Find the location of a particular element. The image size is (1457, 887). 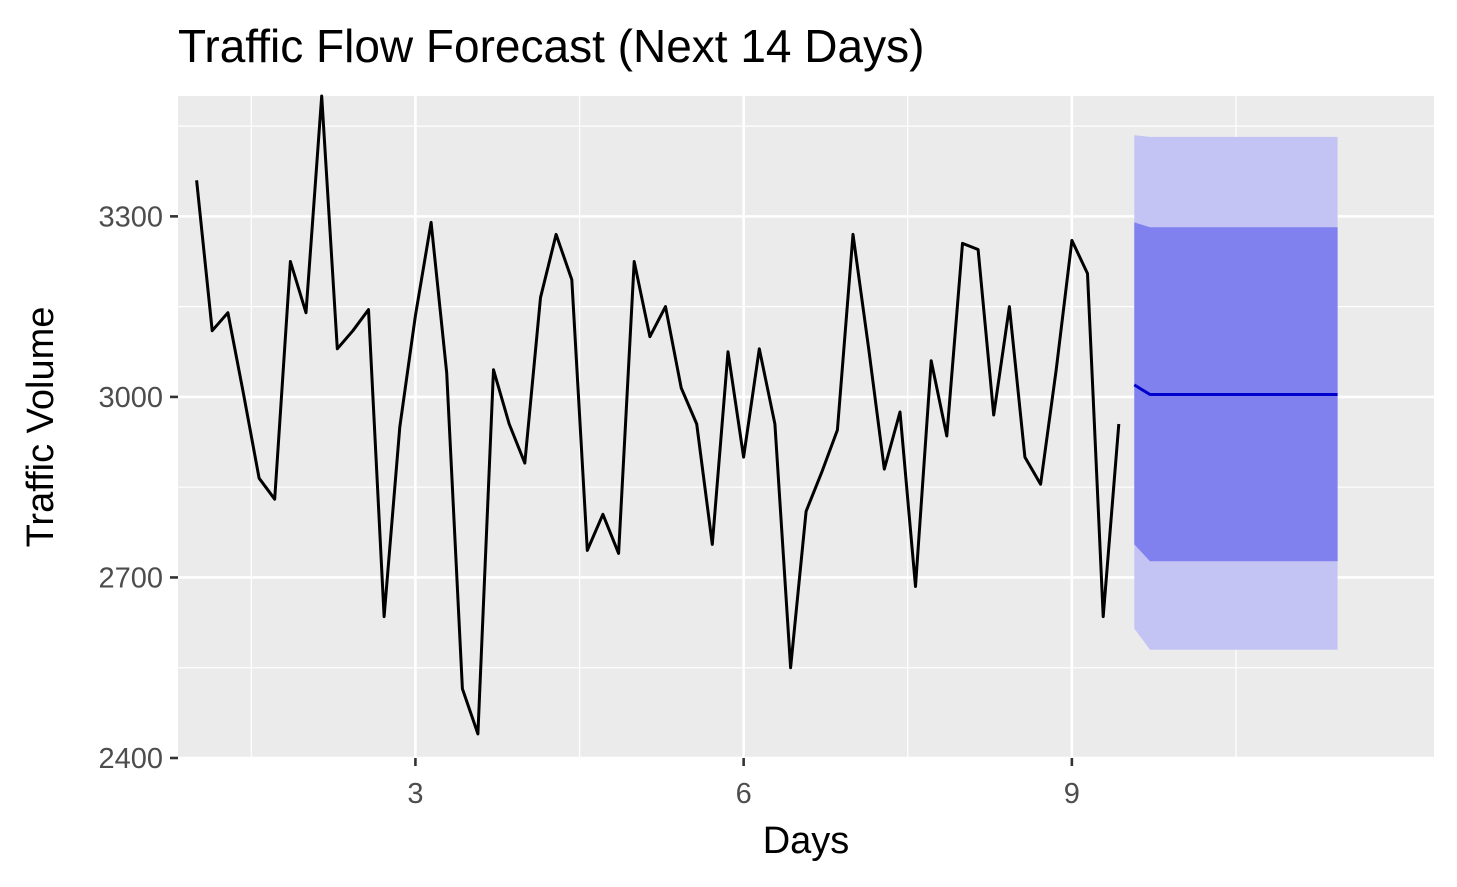

y-tick-label: 3000 is located at coordinates (130, 398).